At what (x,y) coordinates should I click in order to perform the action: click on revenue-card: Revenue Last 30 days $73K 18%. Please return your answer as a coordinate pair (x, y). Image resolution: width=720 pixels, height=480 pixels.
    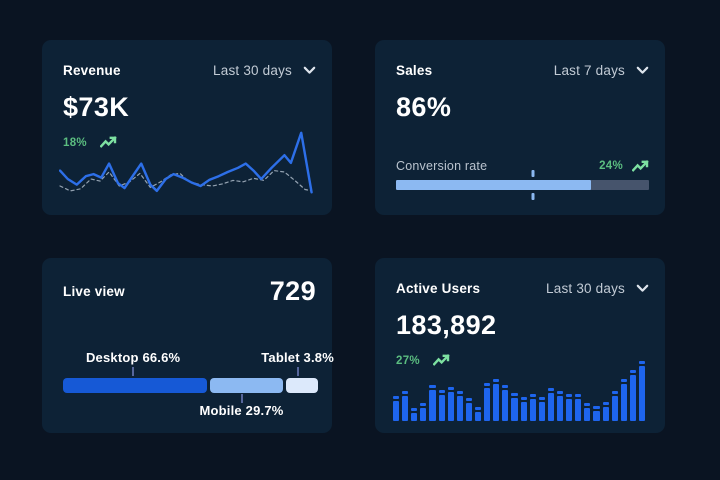
    Looking at the image, I should click on (187, 127).